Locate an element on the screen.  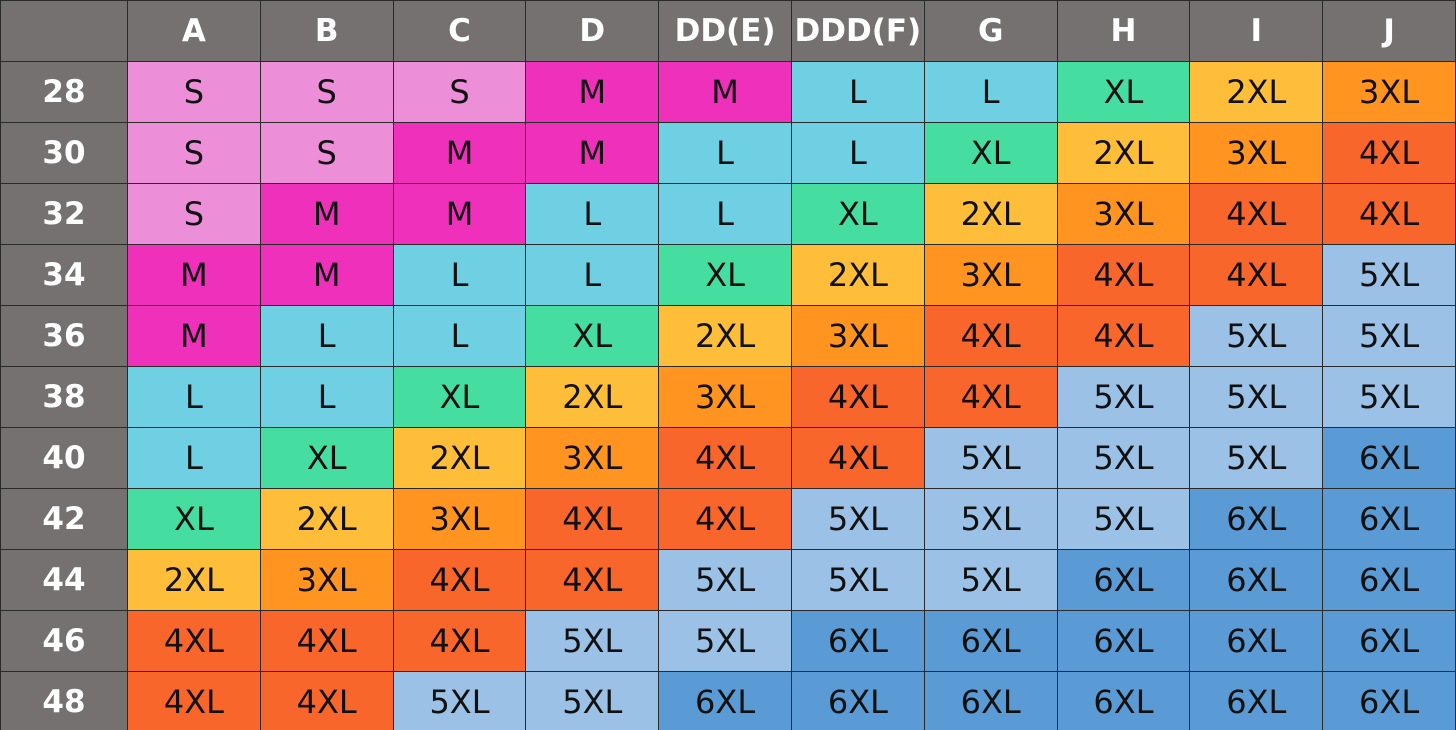
row: 46 4XL 4XL 4XL 5XL 5XL 6XL 6XL 6XL 6XL 6XL is located at coordinates (728, 641).